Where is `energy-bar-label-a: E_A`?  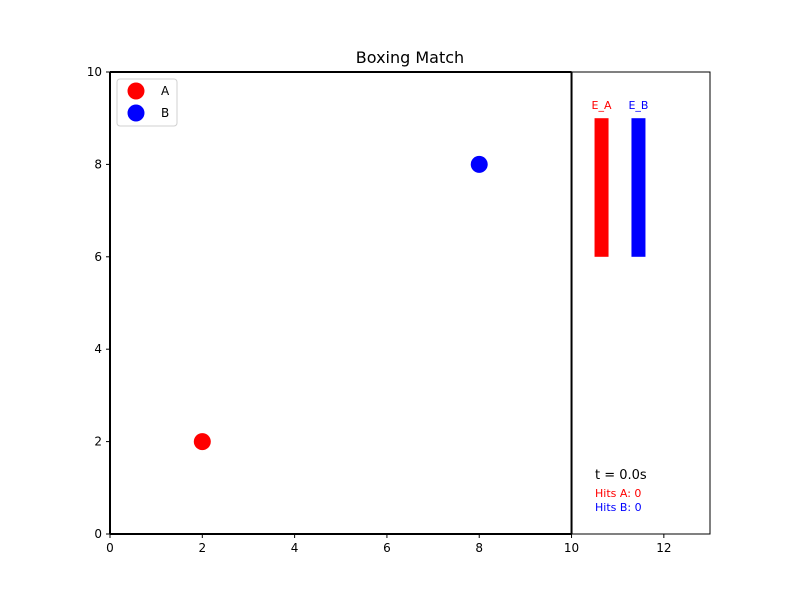 energy-bar-label-a: E_A is located at coordinates (602, 105).